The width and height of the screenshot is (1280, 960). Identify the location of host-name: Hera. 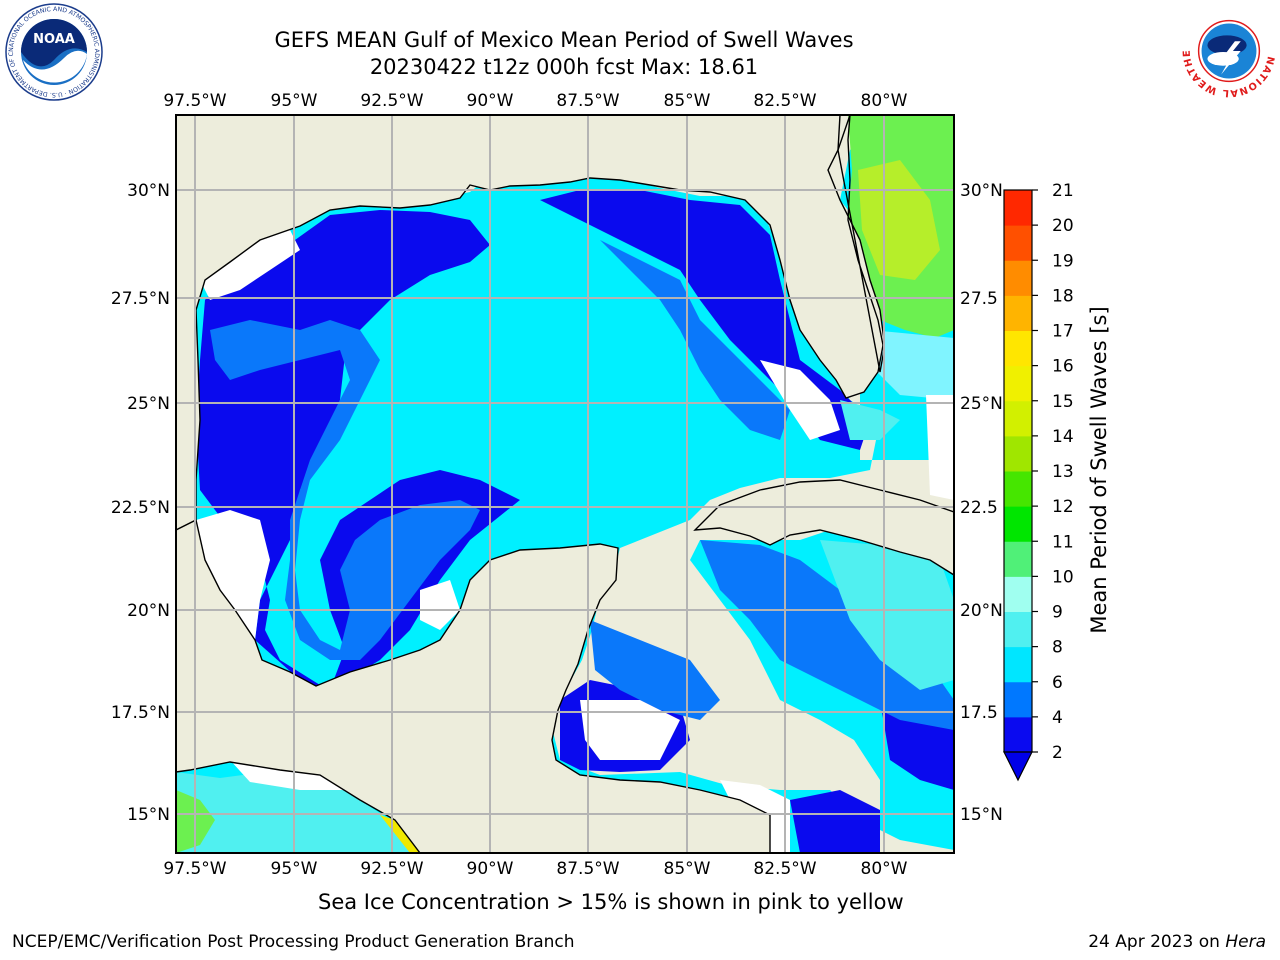
(1245, 942).